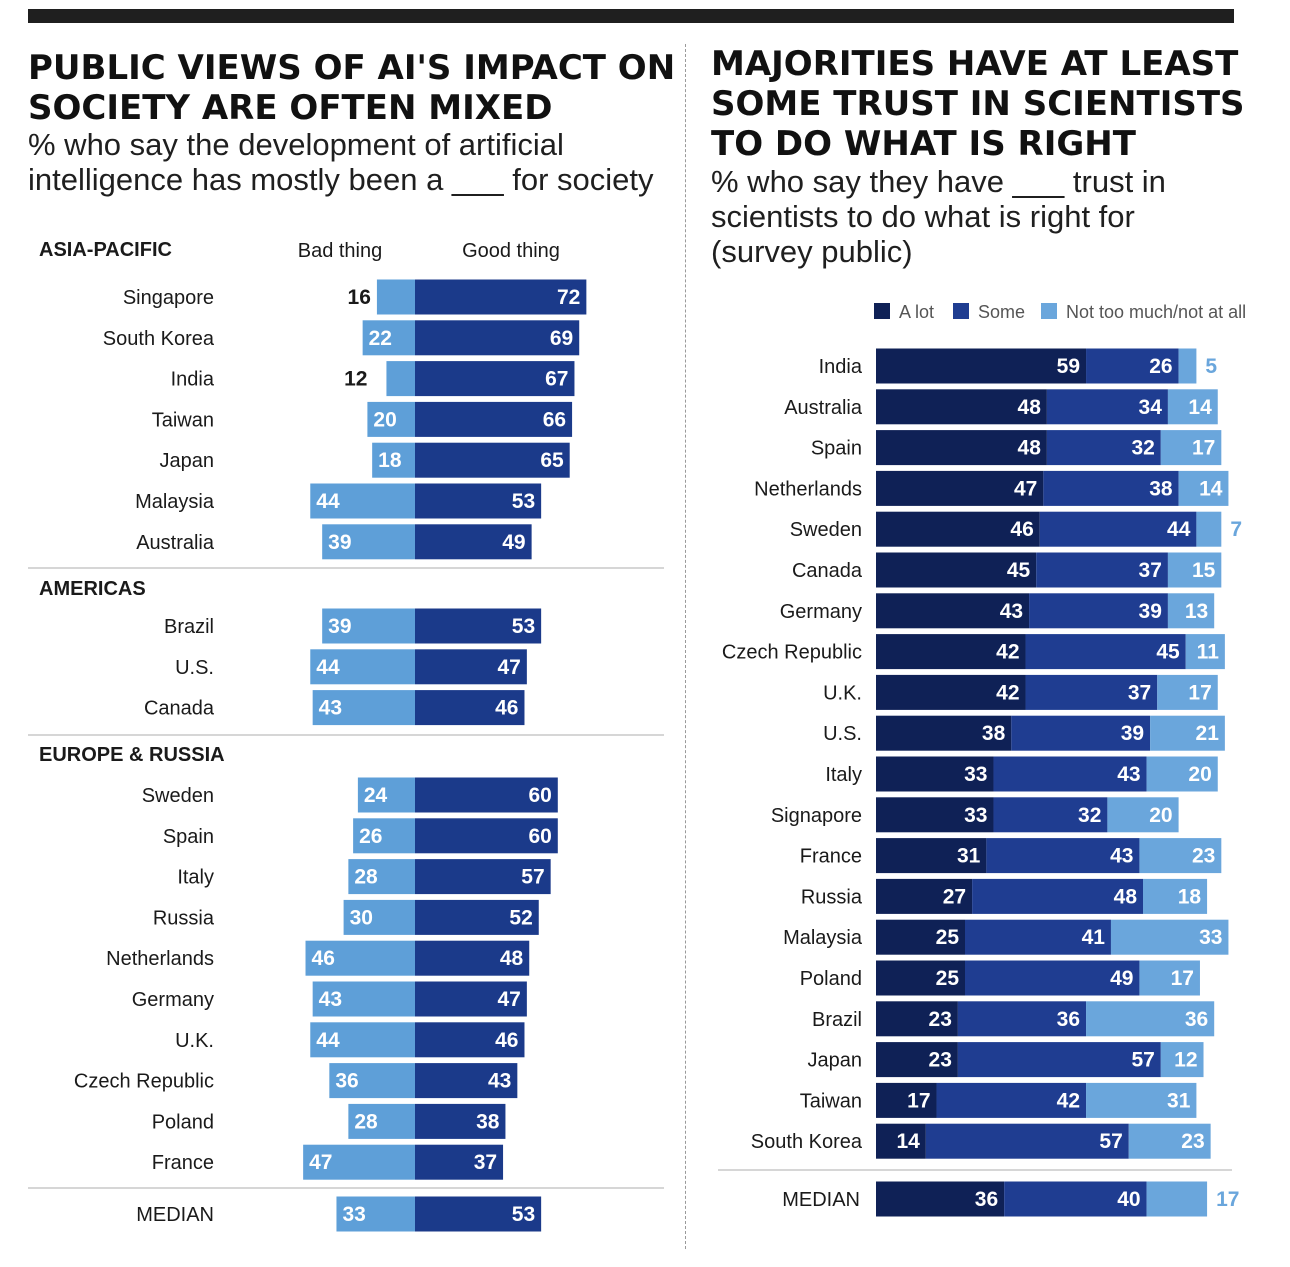 This screenshot has width=1290, height=1267. I want to click on value-bad-asia-pacific-india: 12, so click(355, 379).